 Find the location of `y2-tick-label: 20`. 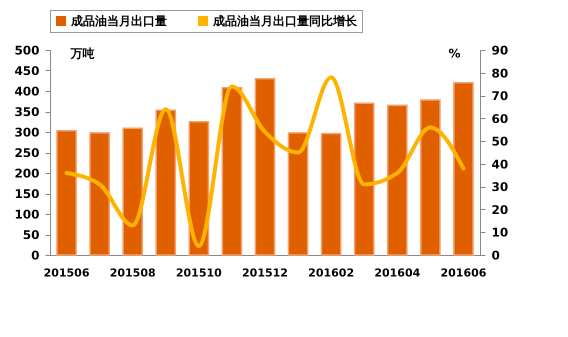

y2-tick-label: 20 is located at coordinates (500, 209).